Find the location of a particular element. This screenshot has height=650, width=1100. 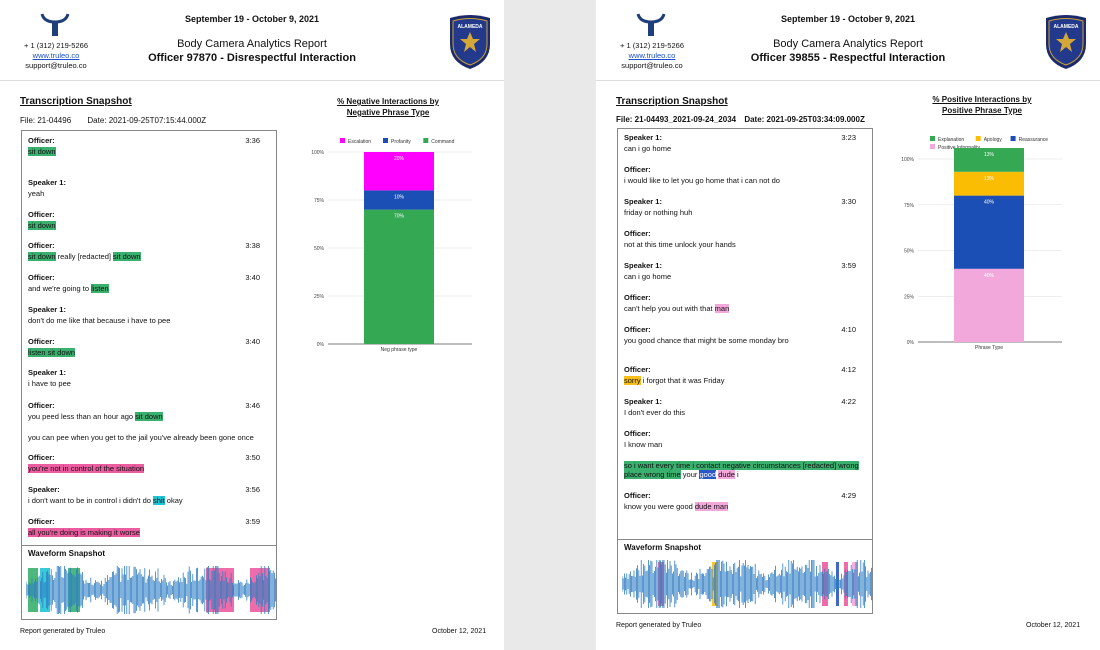

chart-title-line1: % Positive Interactions by is located at coordinates (982, 99).